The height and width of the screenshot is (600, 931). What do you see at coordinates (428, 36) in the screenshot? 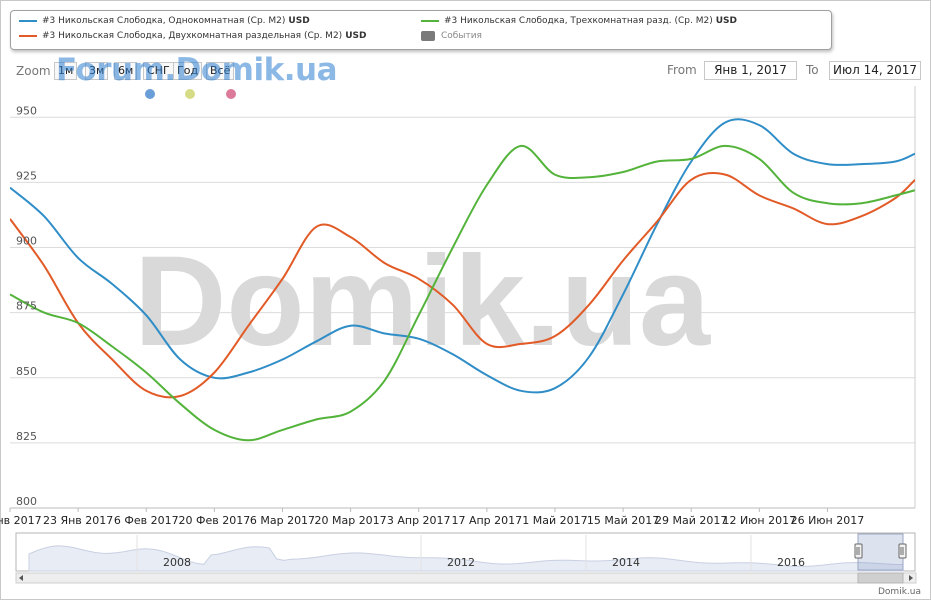
I see `events-swatch` at bounding box center [428, 36].